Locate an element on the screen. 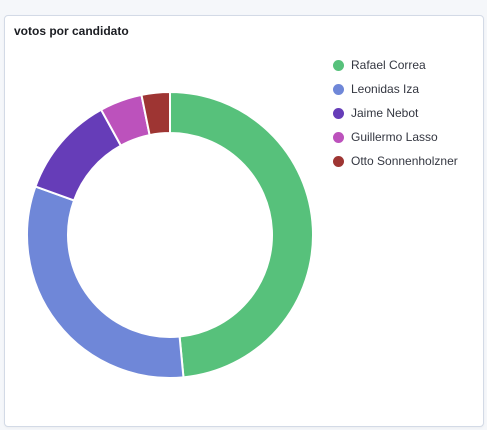 This screenshot has height=430, width=487. legend-label: Rafael Correa is located at coordinates (388, 65).